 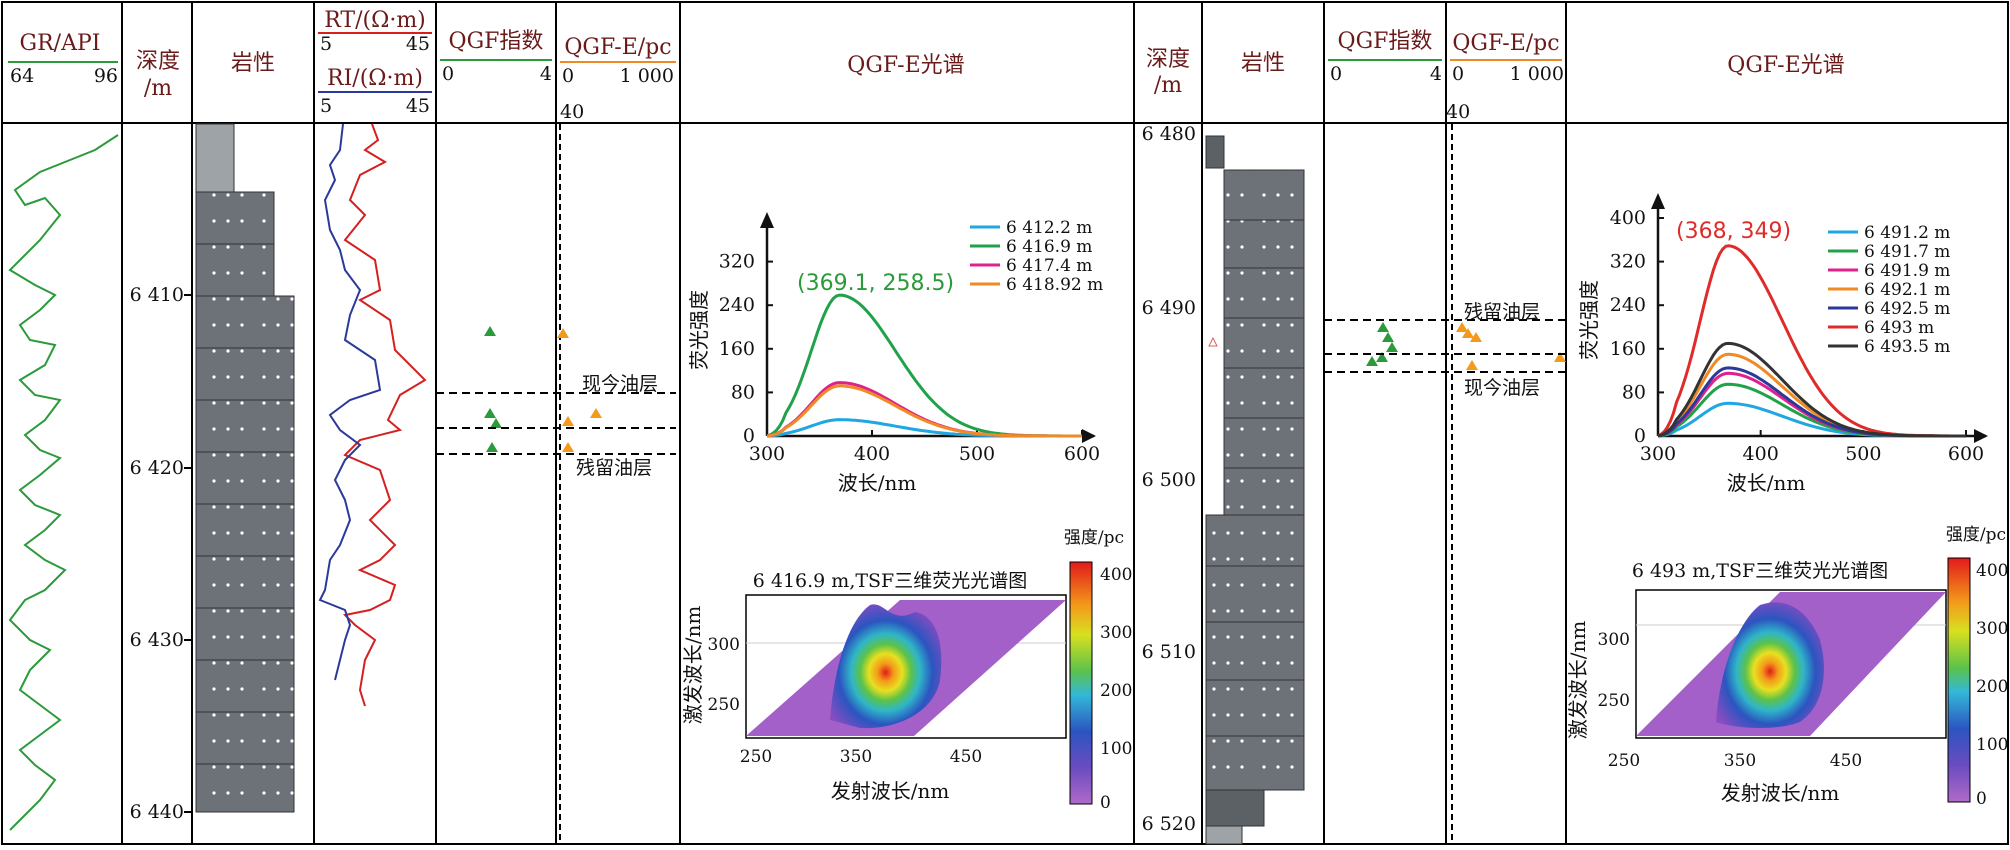 I want to click on gr-header: GR/API, so click(x=60, y=43).